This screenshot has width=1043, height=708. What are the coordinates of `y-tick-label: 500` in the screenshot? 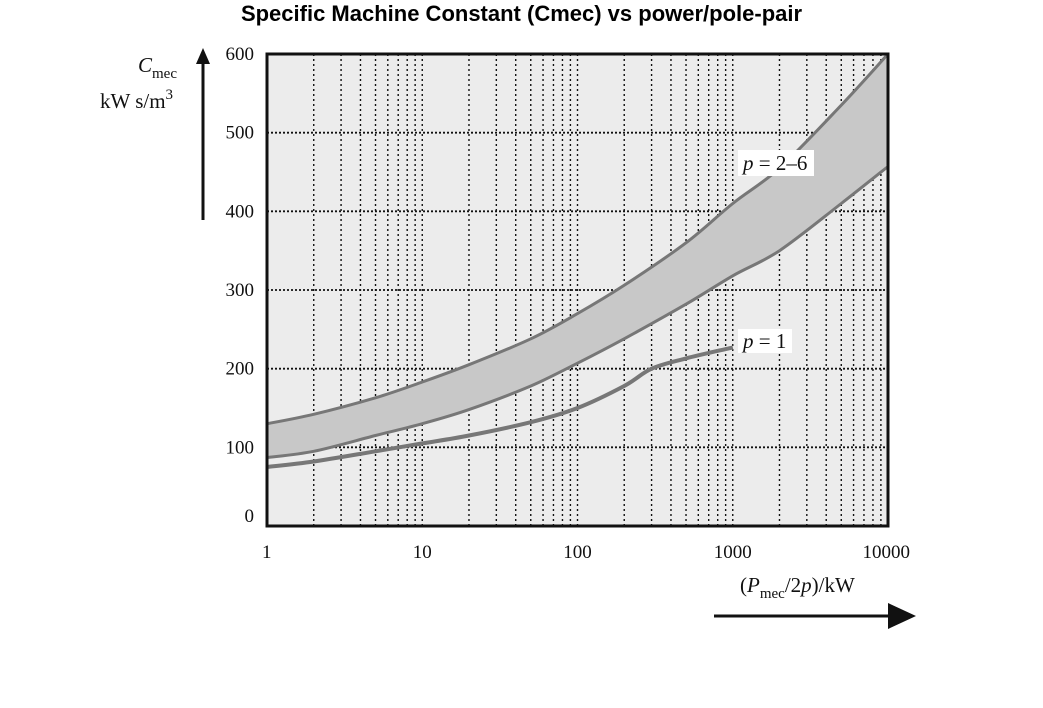 It's located at (240, 133).